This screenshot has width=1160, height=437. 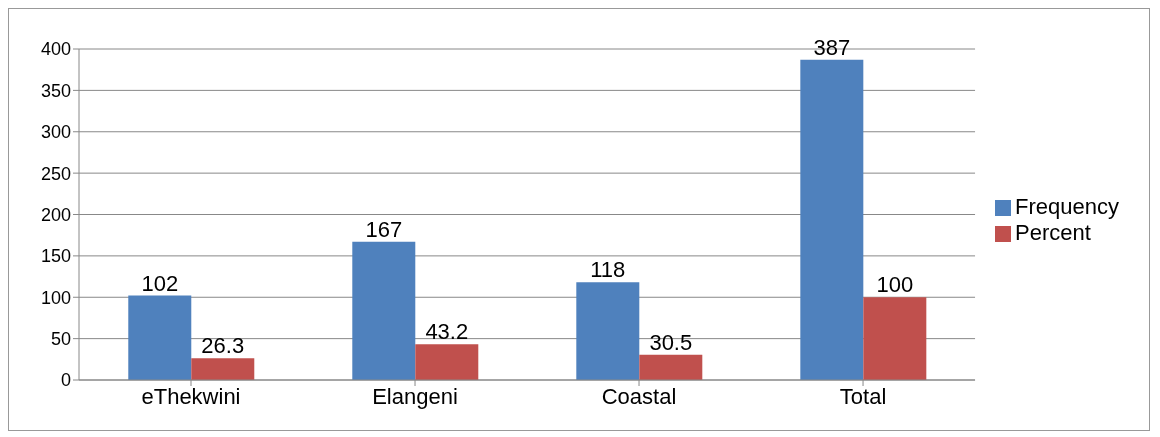 I want to click on y-tick-label: 150, so click(x=55, y=256).